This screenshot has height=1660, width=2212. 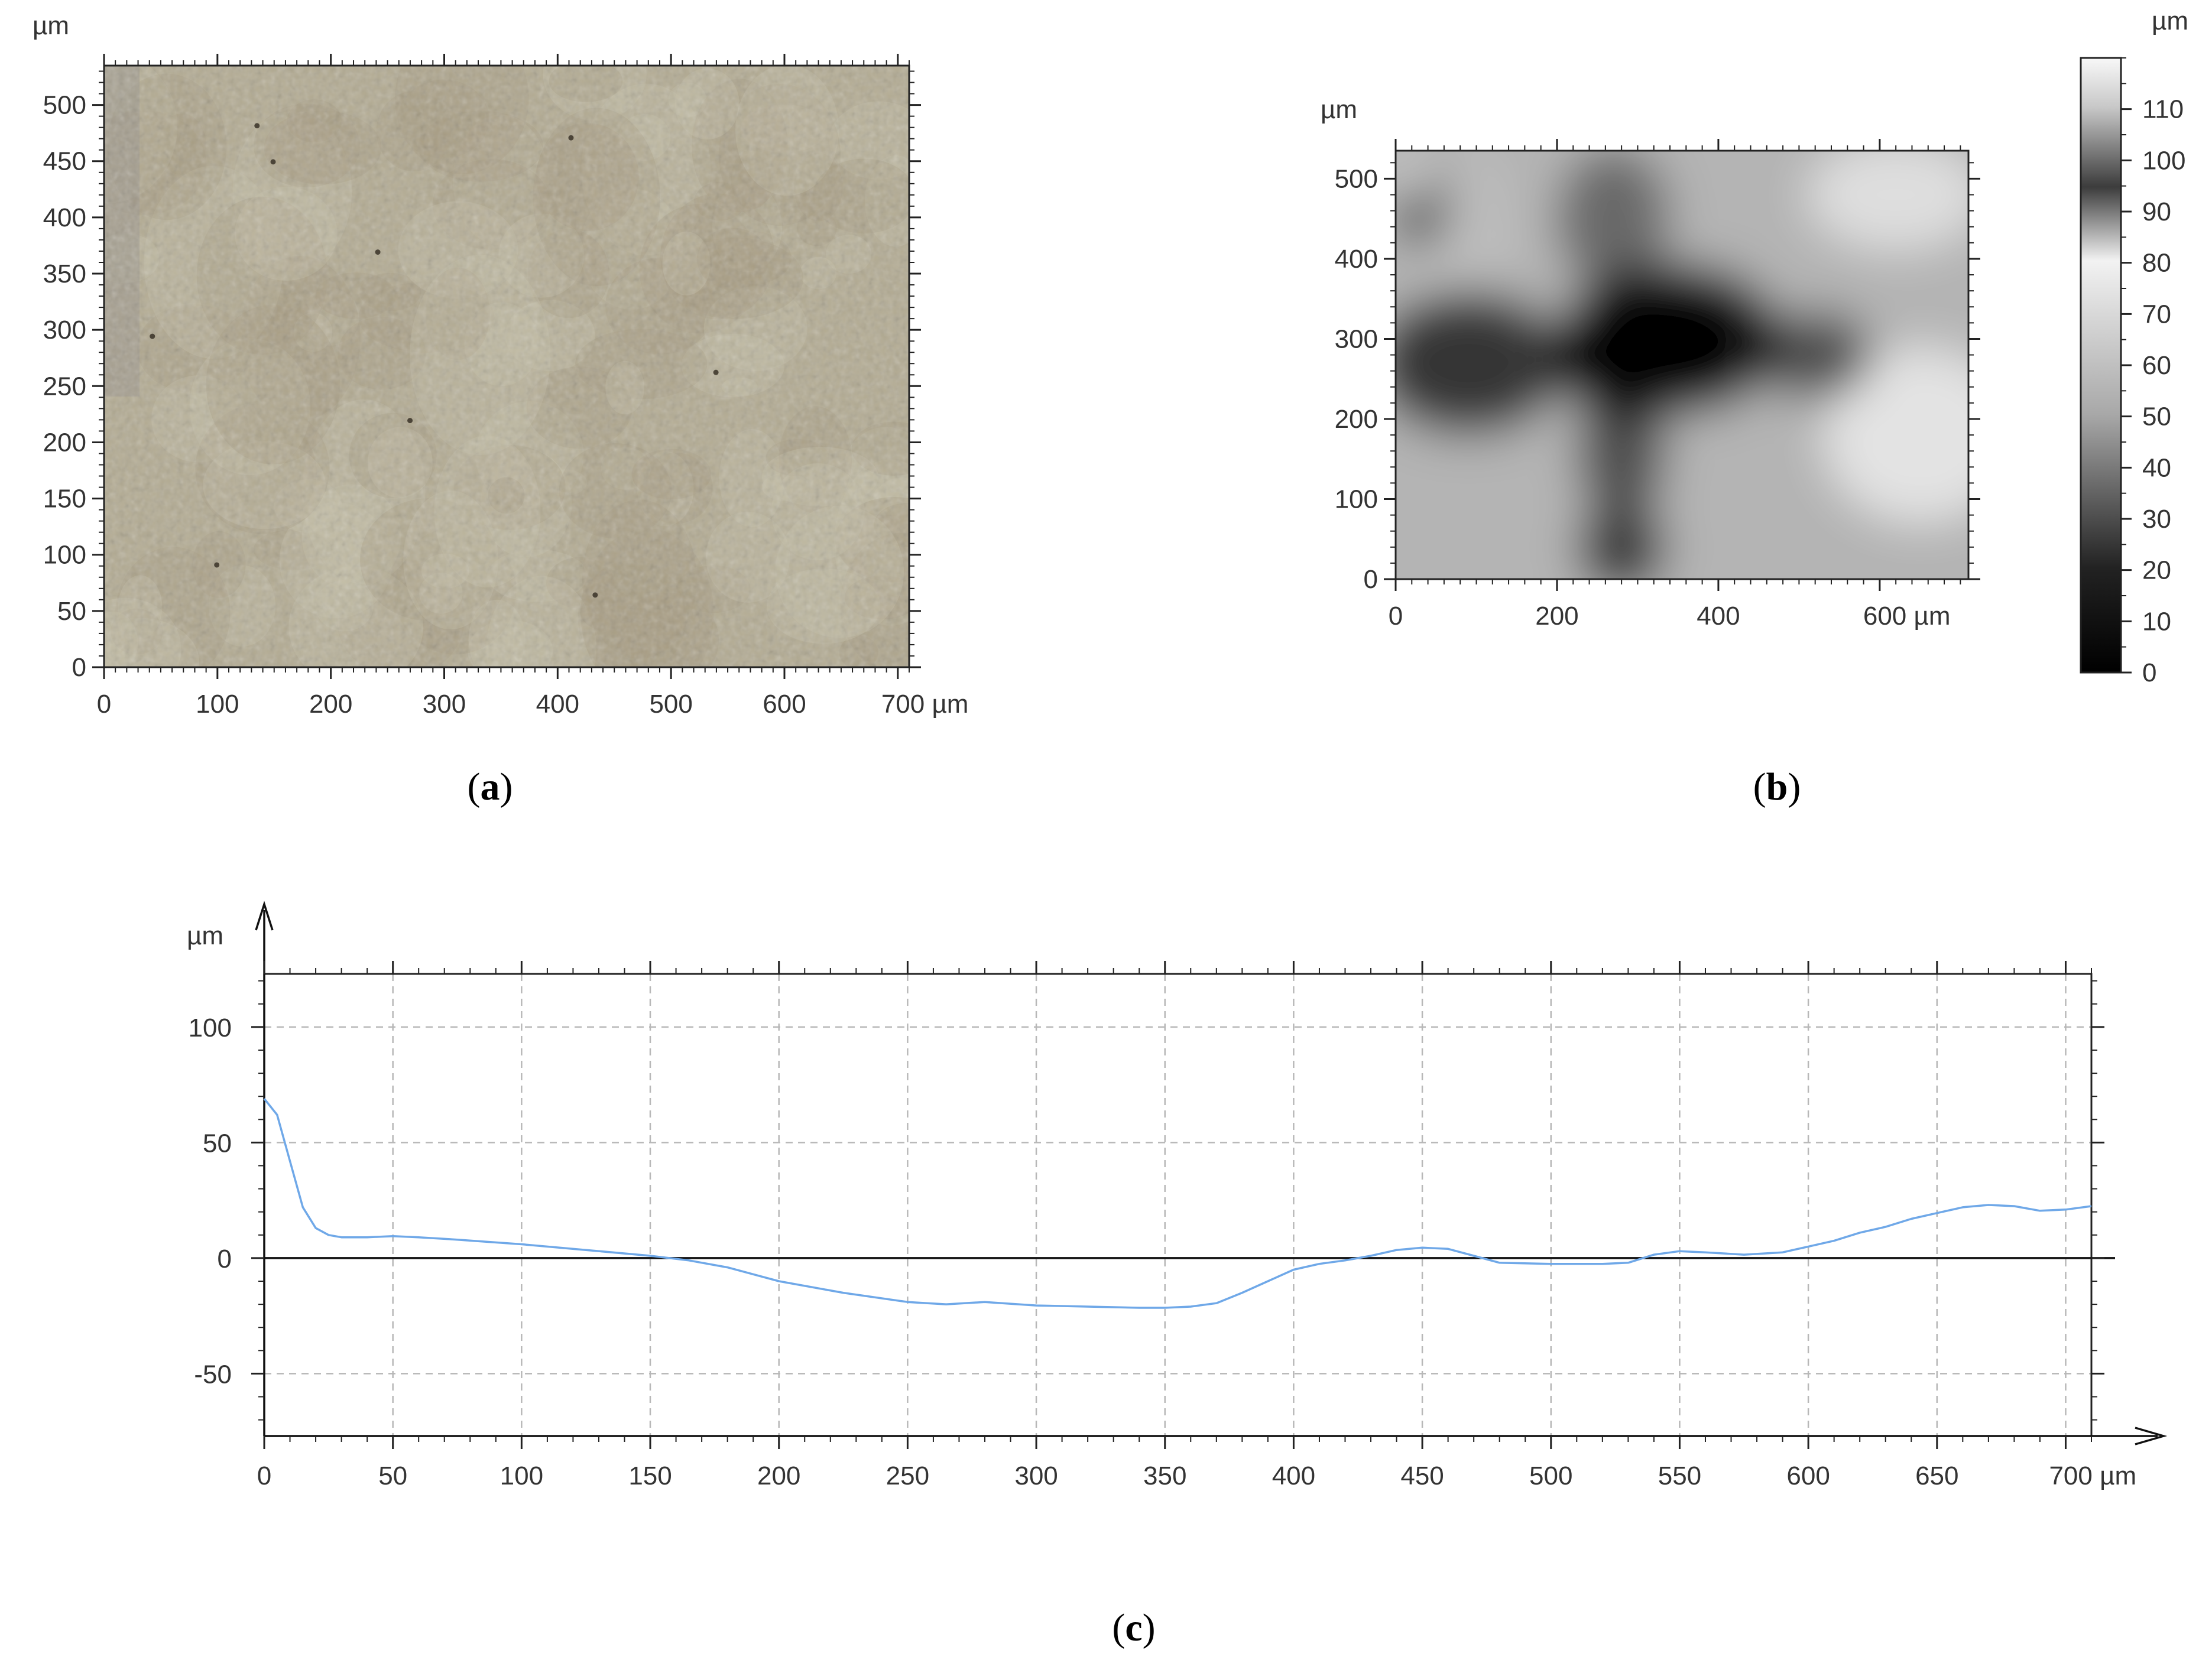 I want to click on colorbar-tick-label: 60, so click(x=2156, y=365).